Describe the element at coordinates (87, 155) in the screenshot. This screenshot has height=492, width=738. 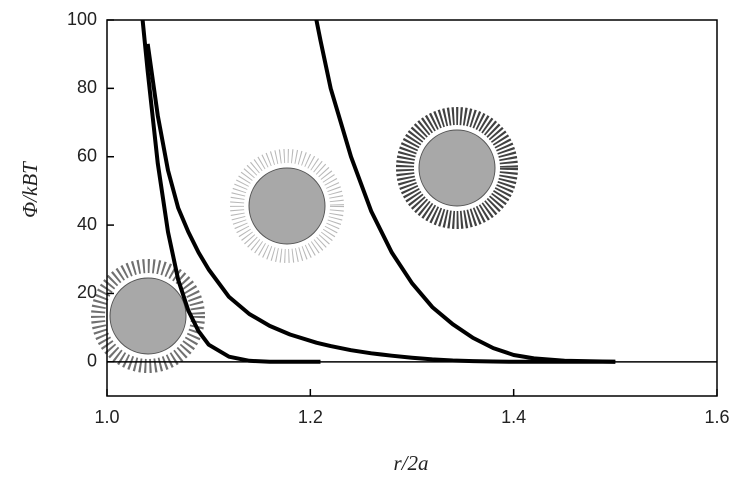
I see `y-tick-label: 60` at that location.